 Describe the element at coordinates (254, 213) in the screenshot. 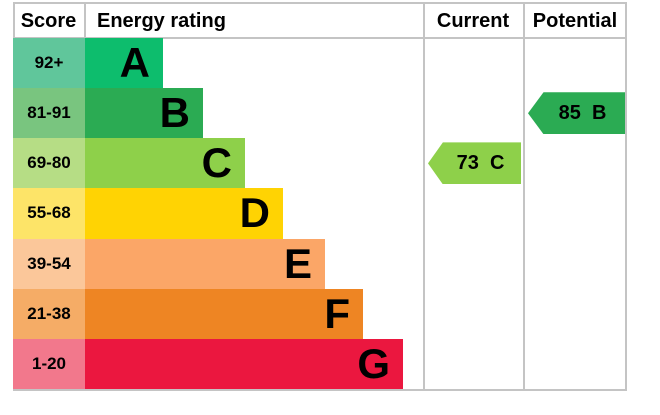

I see `rating-letter: D` at that location.